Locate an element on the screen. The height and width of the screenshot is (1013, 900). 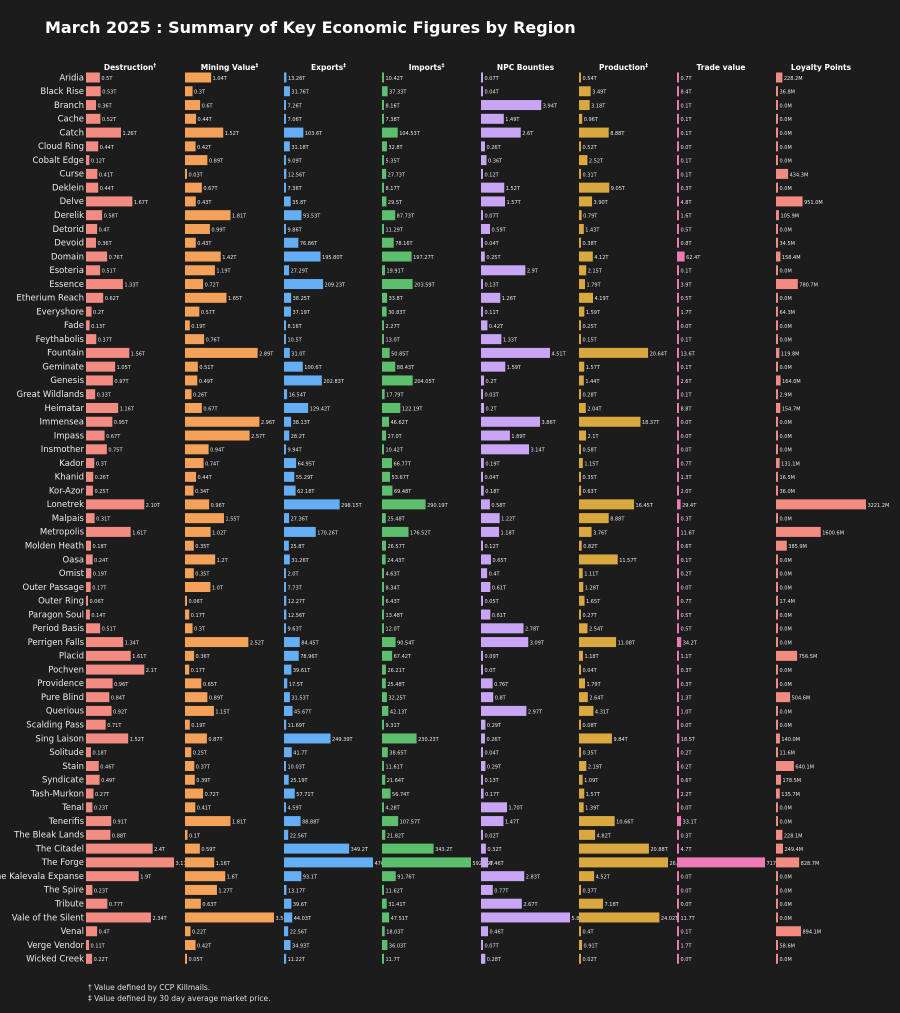
value-label-destruction: 0.31T is located at coordinates (103, 520).